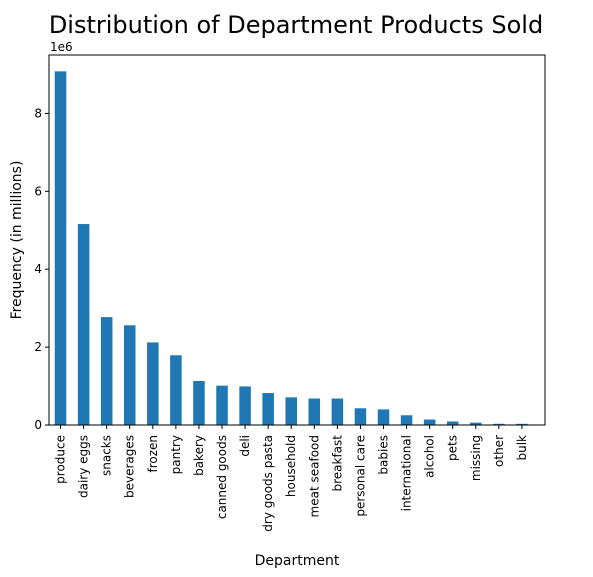  Describe the element at coordinates (61, 47) in the screenshot. I see `y-axis-offset-label: 1e6` at that location.